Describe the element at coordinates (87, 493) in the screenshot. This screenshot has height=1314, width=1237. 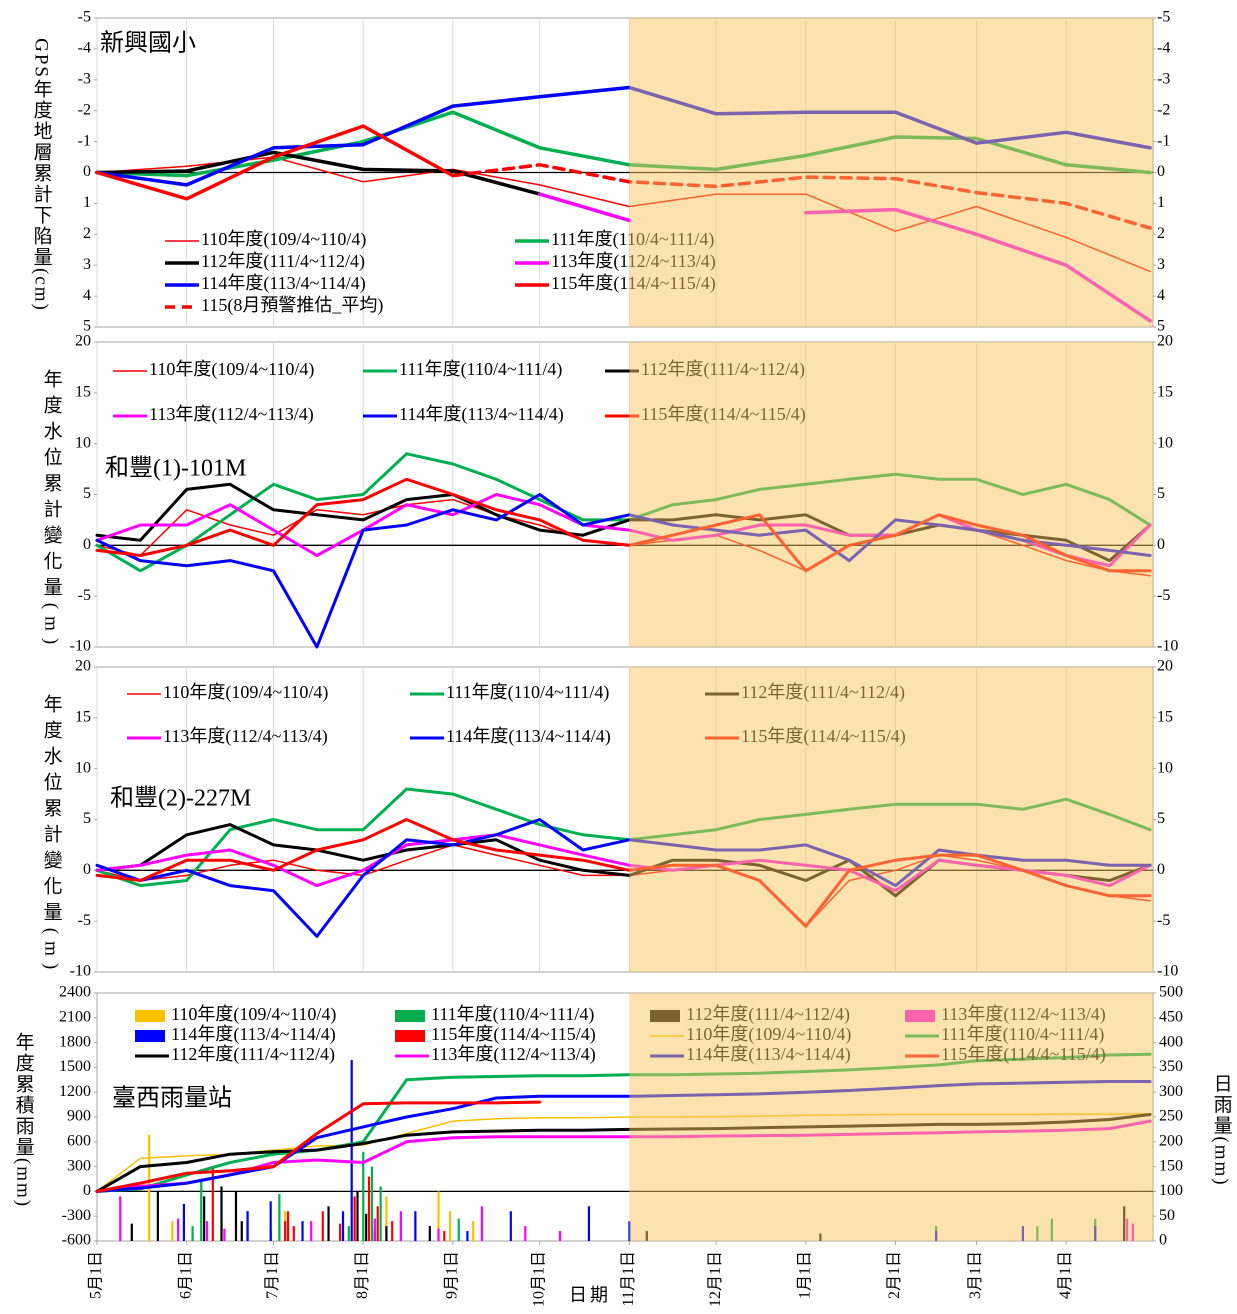
I see `y-tick-label: 5` at that location.